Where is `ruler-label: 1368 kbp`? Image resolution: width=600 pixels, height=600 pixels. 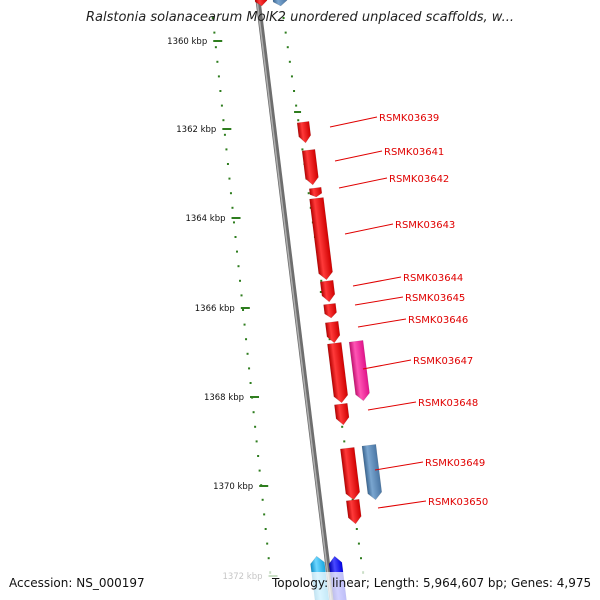 ruler-label: 1368 kbp is located at coordinates (224, 398).